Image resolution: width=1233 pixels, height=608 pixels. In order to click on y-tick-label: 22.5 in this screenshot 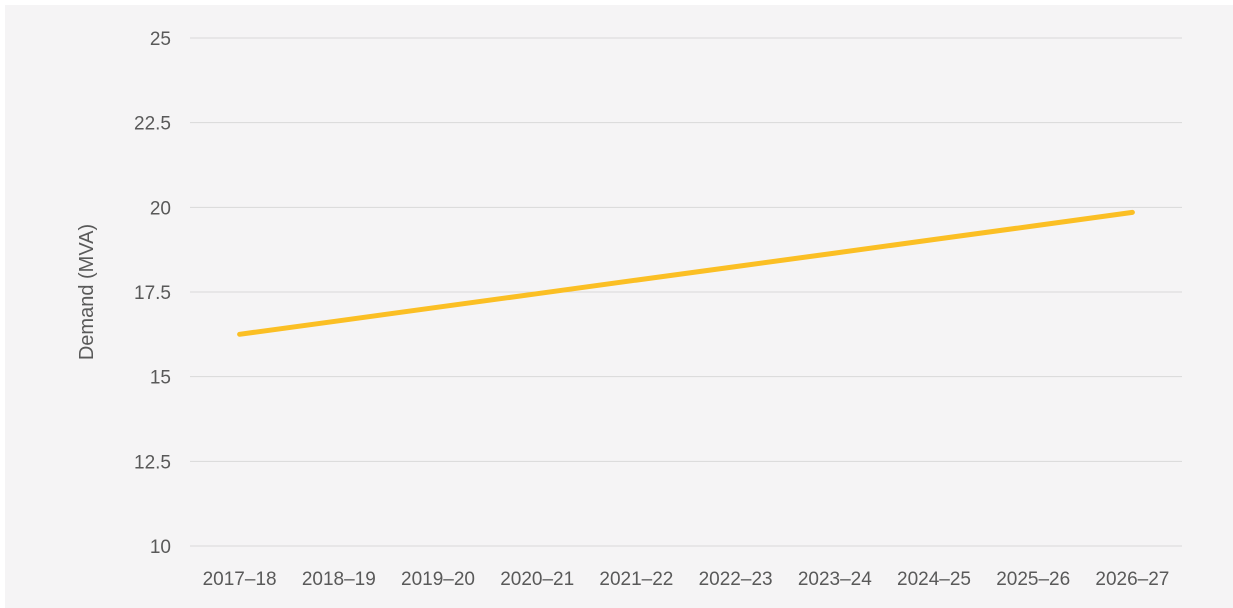, I will do `click(152, 124)`.